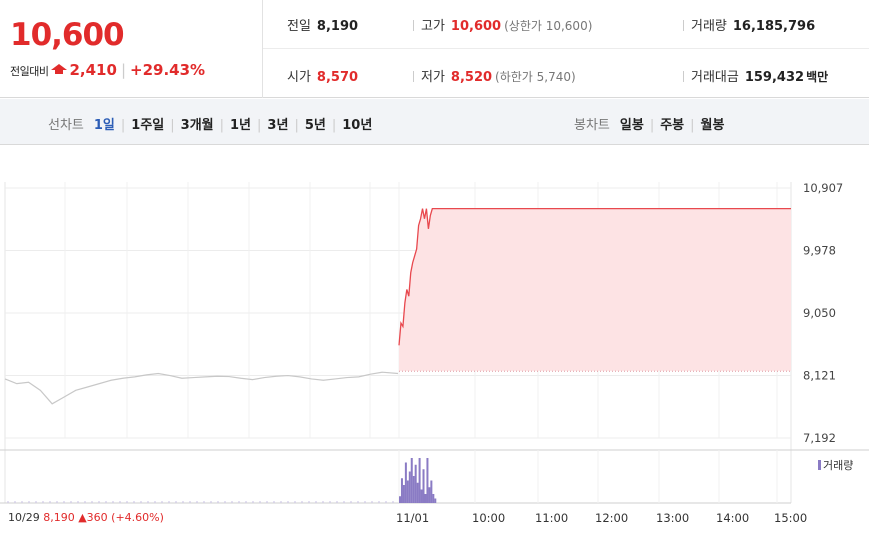 The width and height of the screenshot is (869, 543). Describe the element at coordinates (672, 125) in the screenshot. I see `tab-weekly-candle: 주봉` at that location.